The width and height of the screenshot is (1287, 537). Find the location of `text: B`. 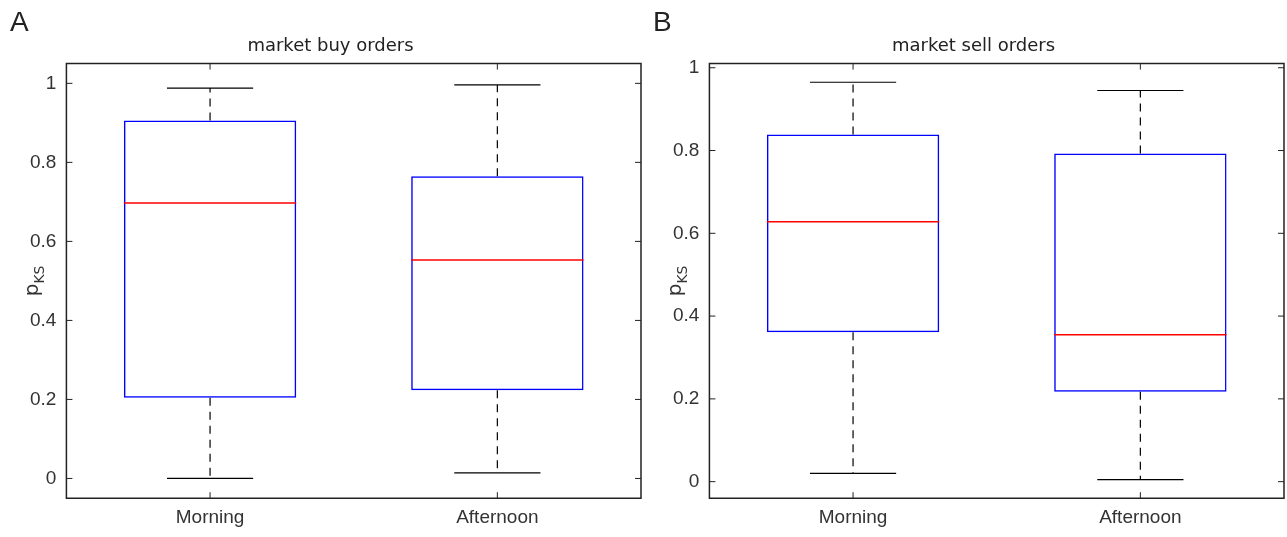

text: B is located at coordinates (662, 22).